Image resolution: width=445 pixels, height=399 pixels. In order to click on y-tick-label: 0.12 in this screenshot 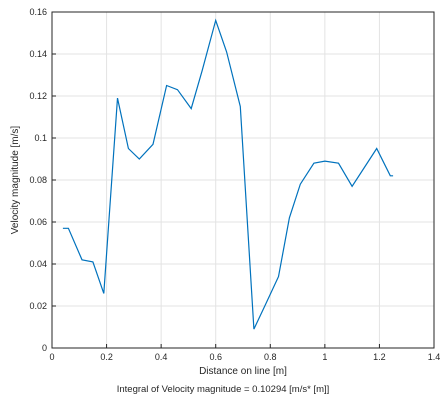, I will do `click(38, 96)`.